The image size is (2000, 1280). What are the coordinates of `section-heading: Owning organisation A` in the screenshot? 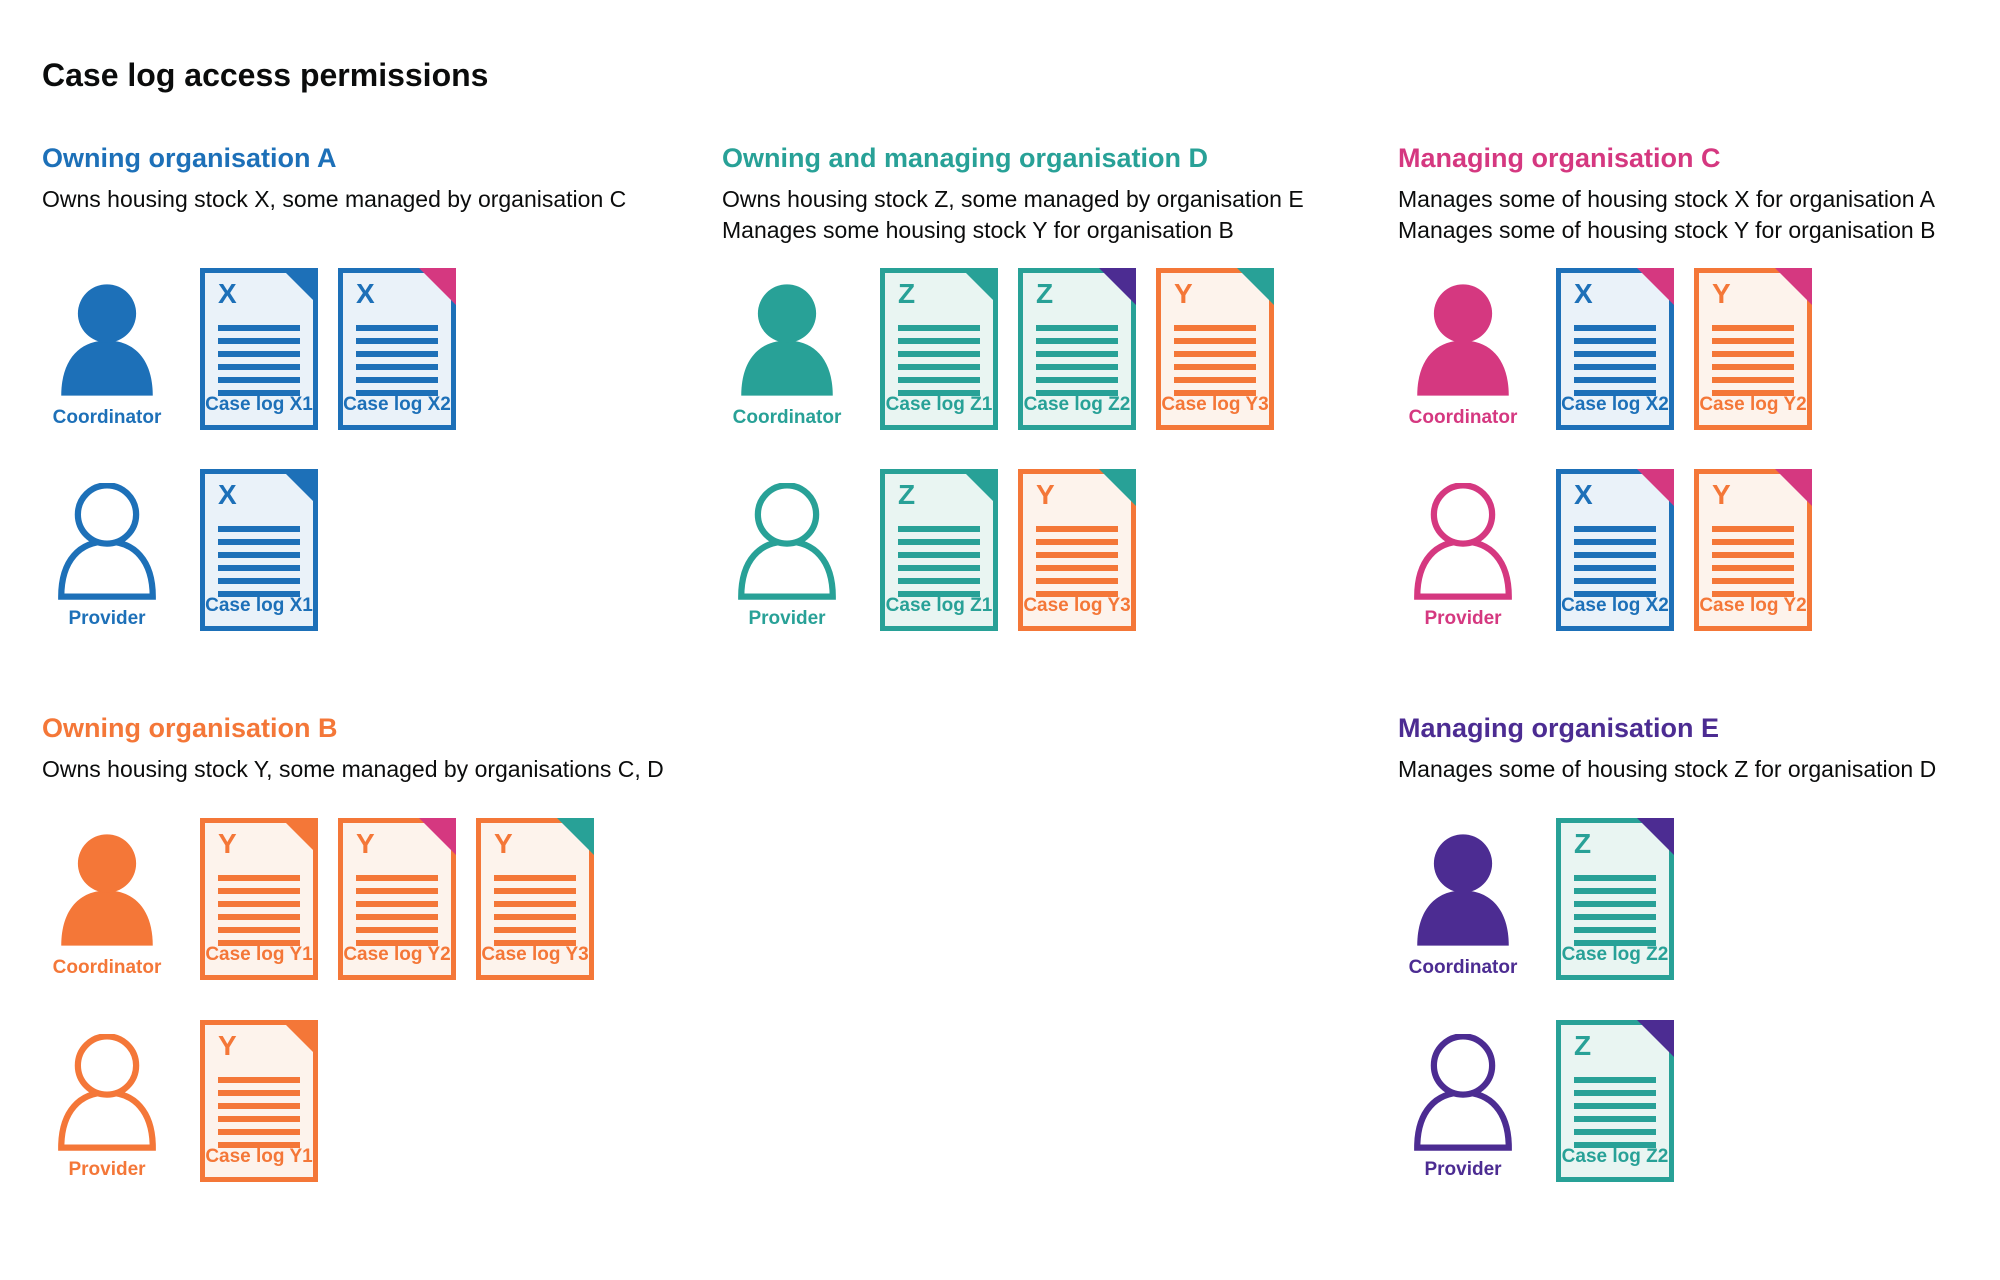 It's located at (189, 158).